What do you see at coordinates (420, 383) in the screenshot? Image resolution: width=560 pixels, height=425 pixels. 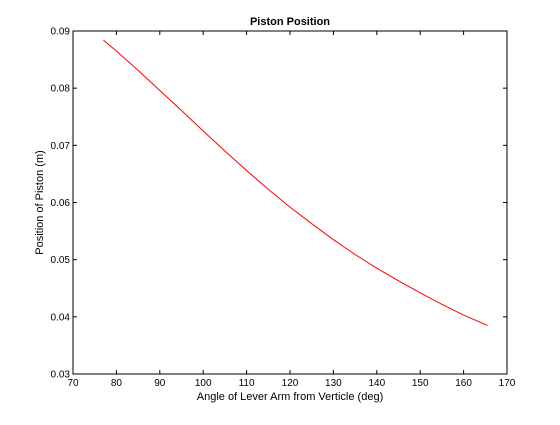 I see `x-tick-label: 150` at bounding box center [420, 383].